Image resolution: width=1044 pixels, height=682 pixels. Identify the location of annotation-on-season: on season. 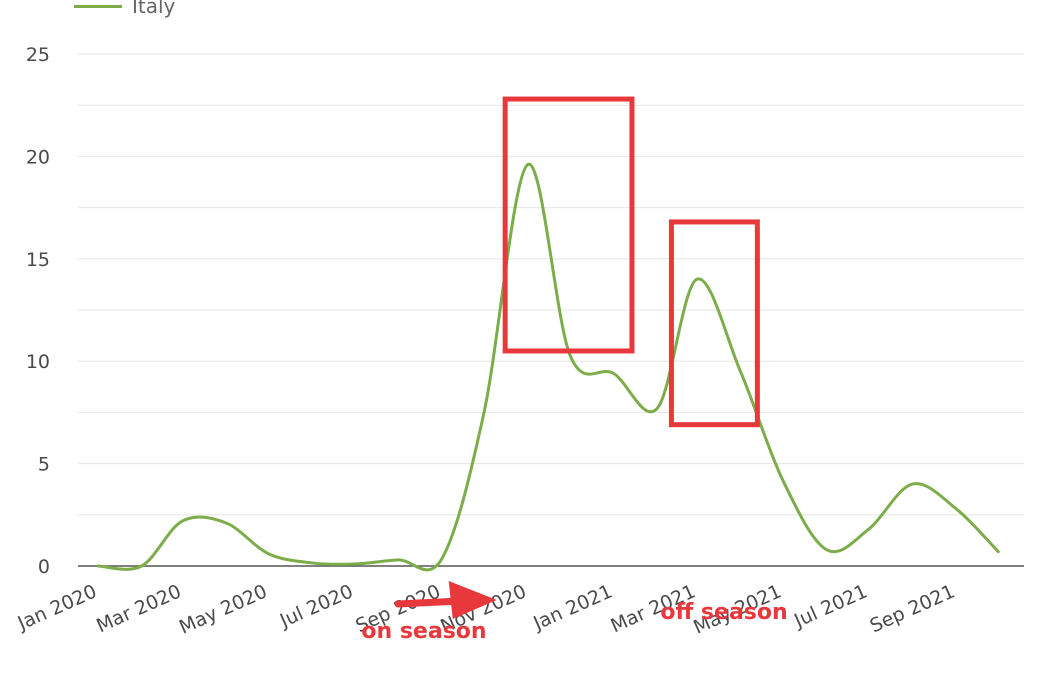
(423, 631).